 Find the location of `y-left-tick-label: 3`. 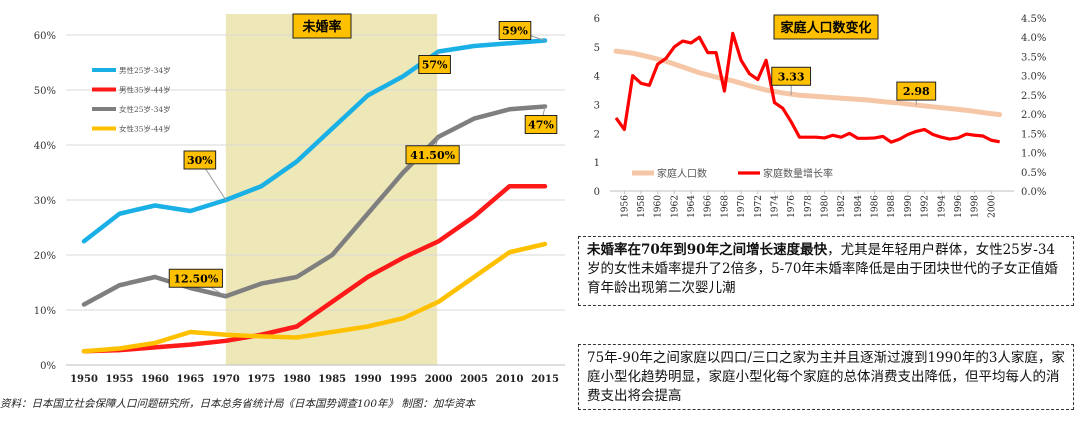

y-left-tick-label: 3 is located at coordinates (597, 106).